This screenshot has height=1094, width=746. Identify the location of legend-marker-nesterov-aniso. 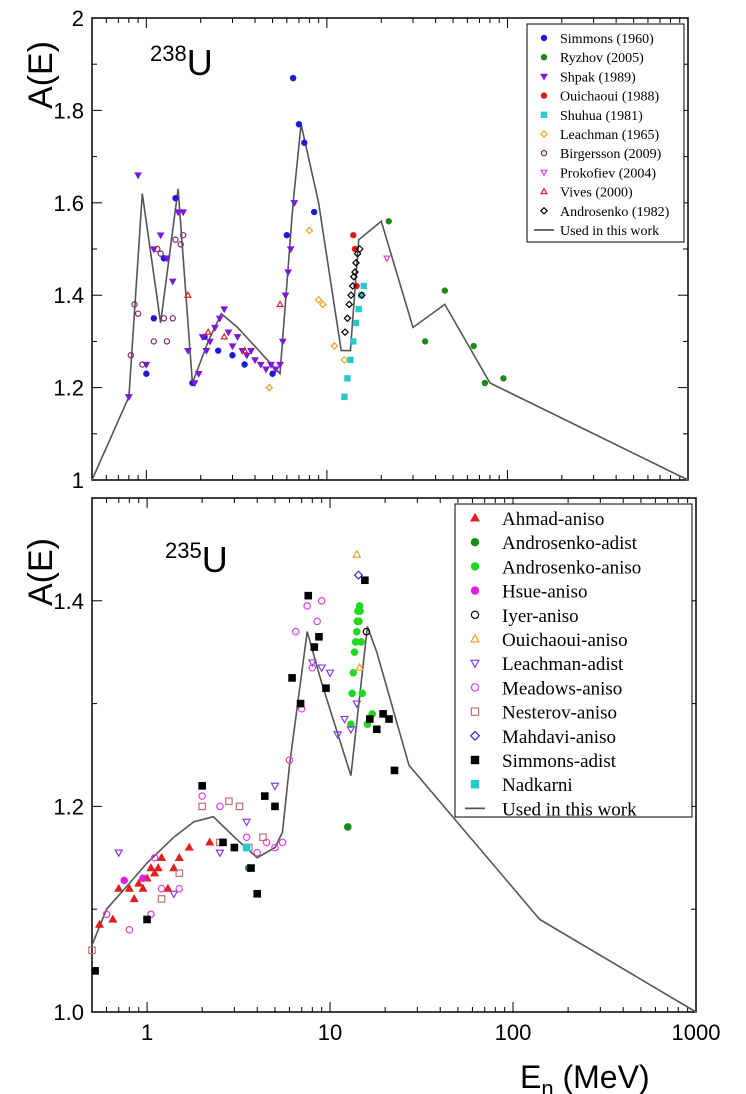
(475, 711).